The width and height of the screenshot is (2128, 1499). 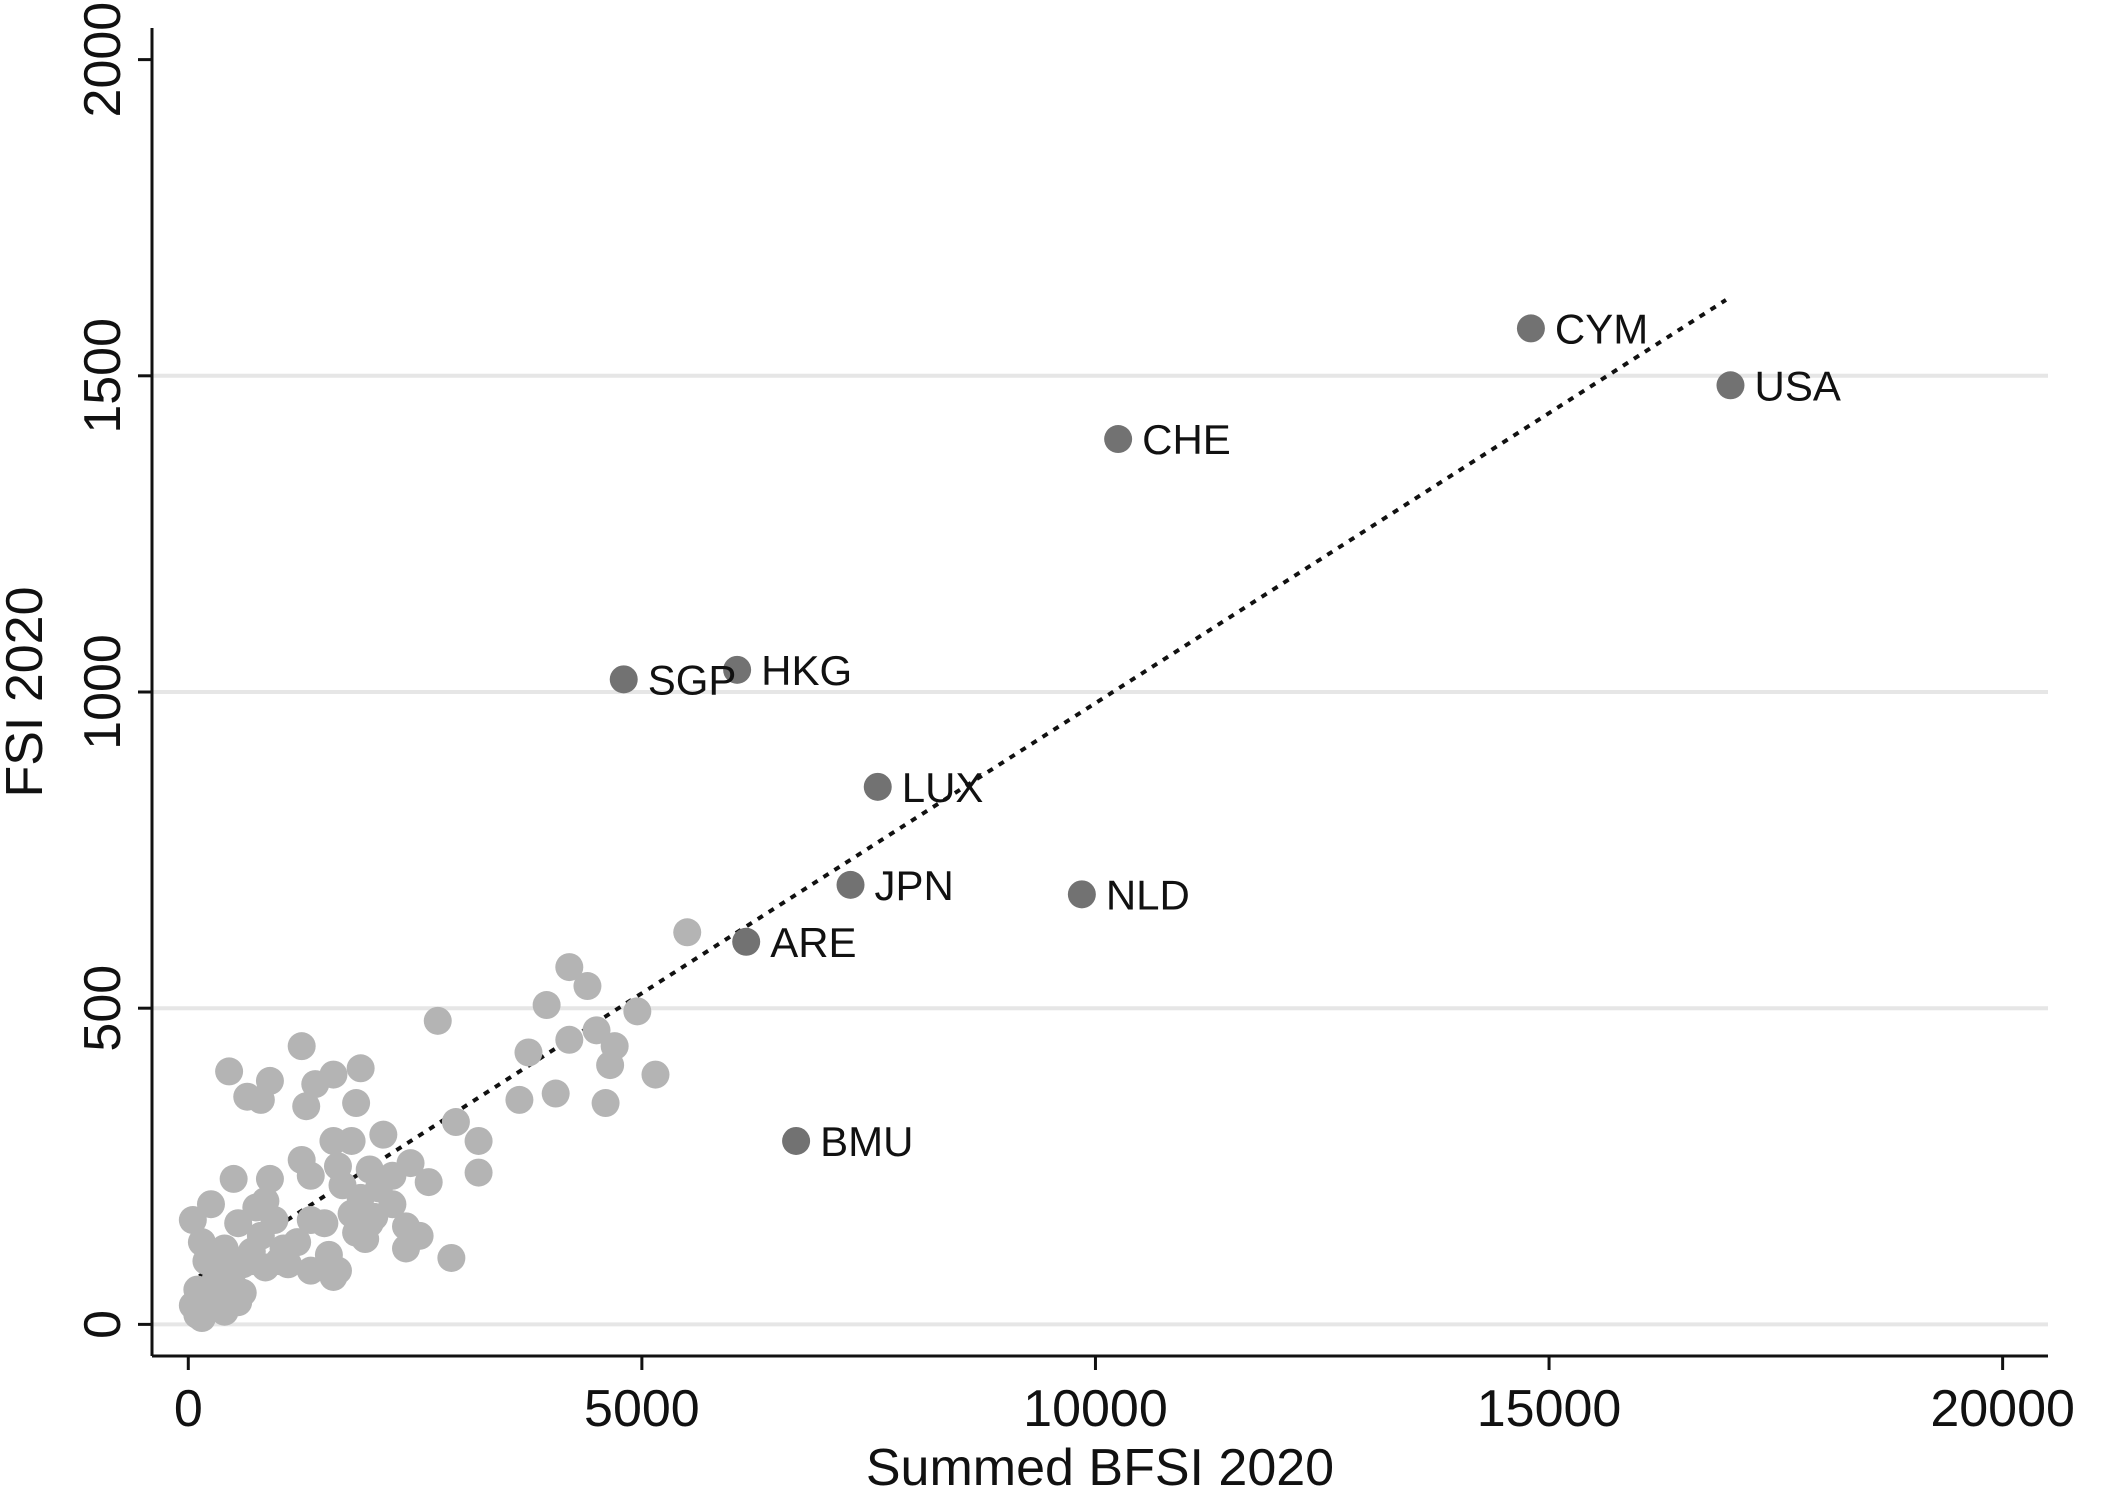 What do you see at coordinates (692, 679) in the screenshot?
I see `point-label: SGP` at bounding box center [692, 679].